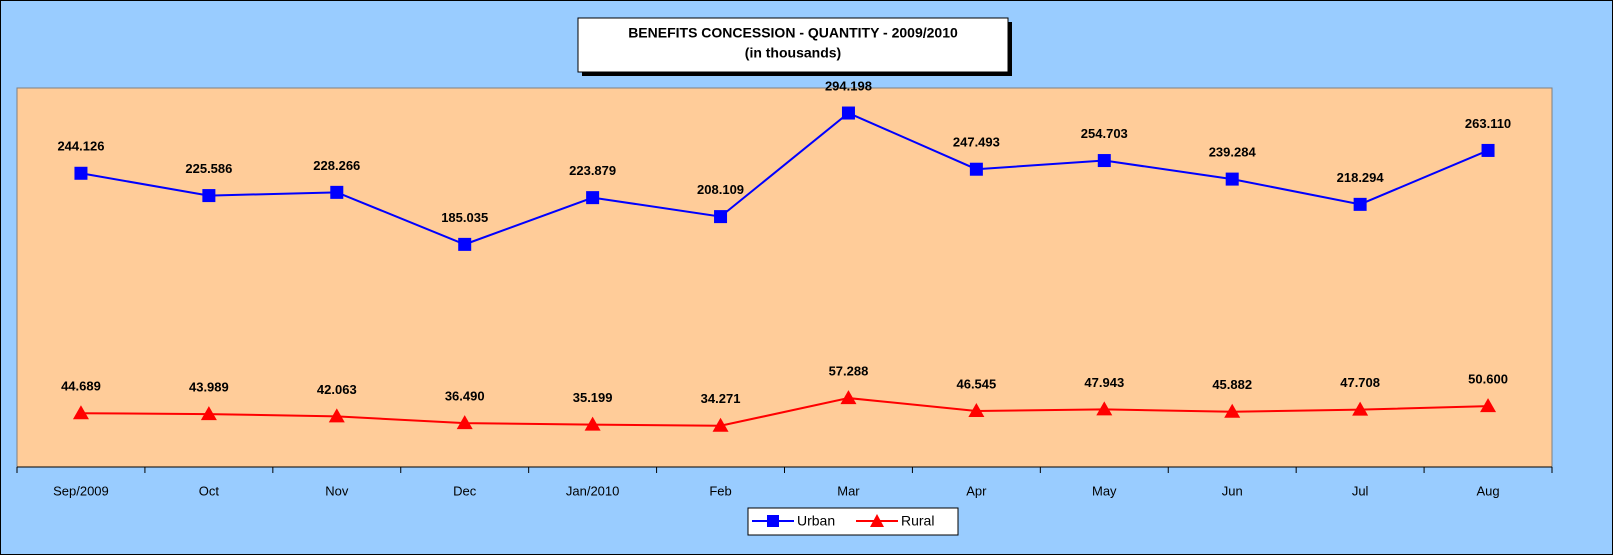 The width and height of the screenshot is (1613, 560). What do you see at coordinates (336, 165) in the screenshot?
I see `data-label: 228.266` at bounding box center [336, 165].